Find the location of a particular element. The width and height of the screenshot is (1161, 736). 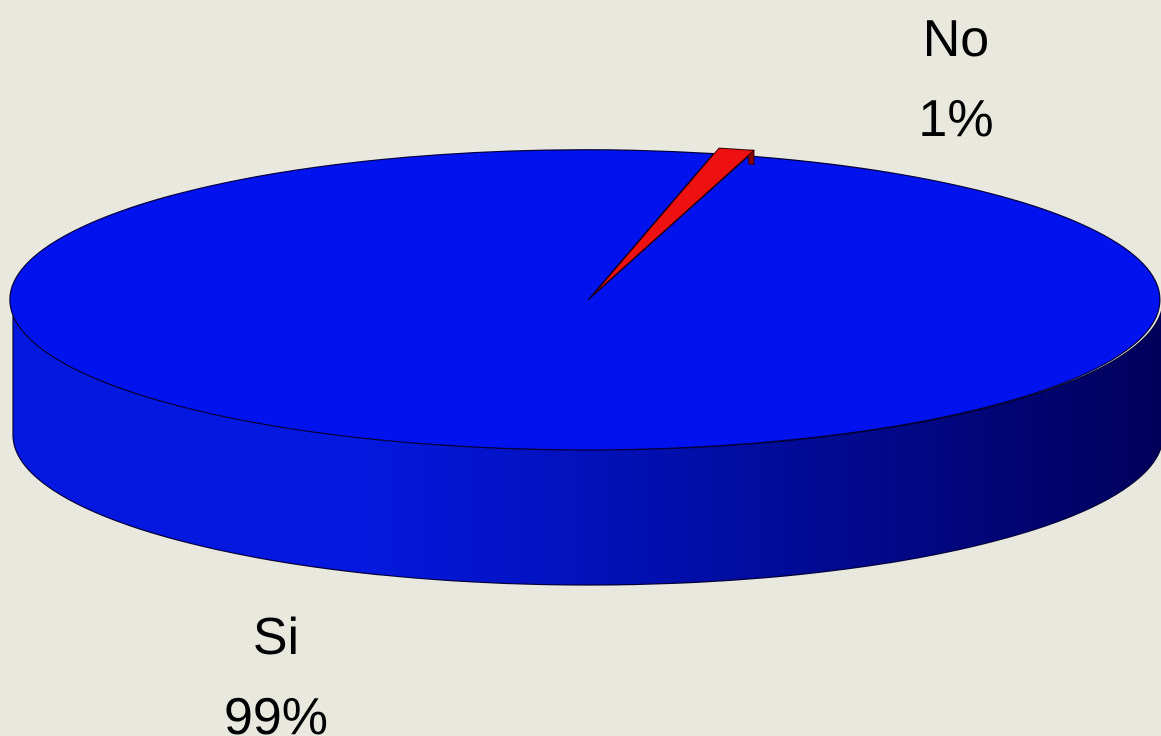

label-no-name: No is located at coordinates (956, 39).